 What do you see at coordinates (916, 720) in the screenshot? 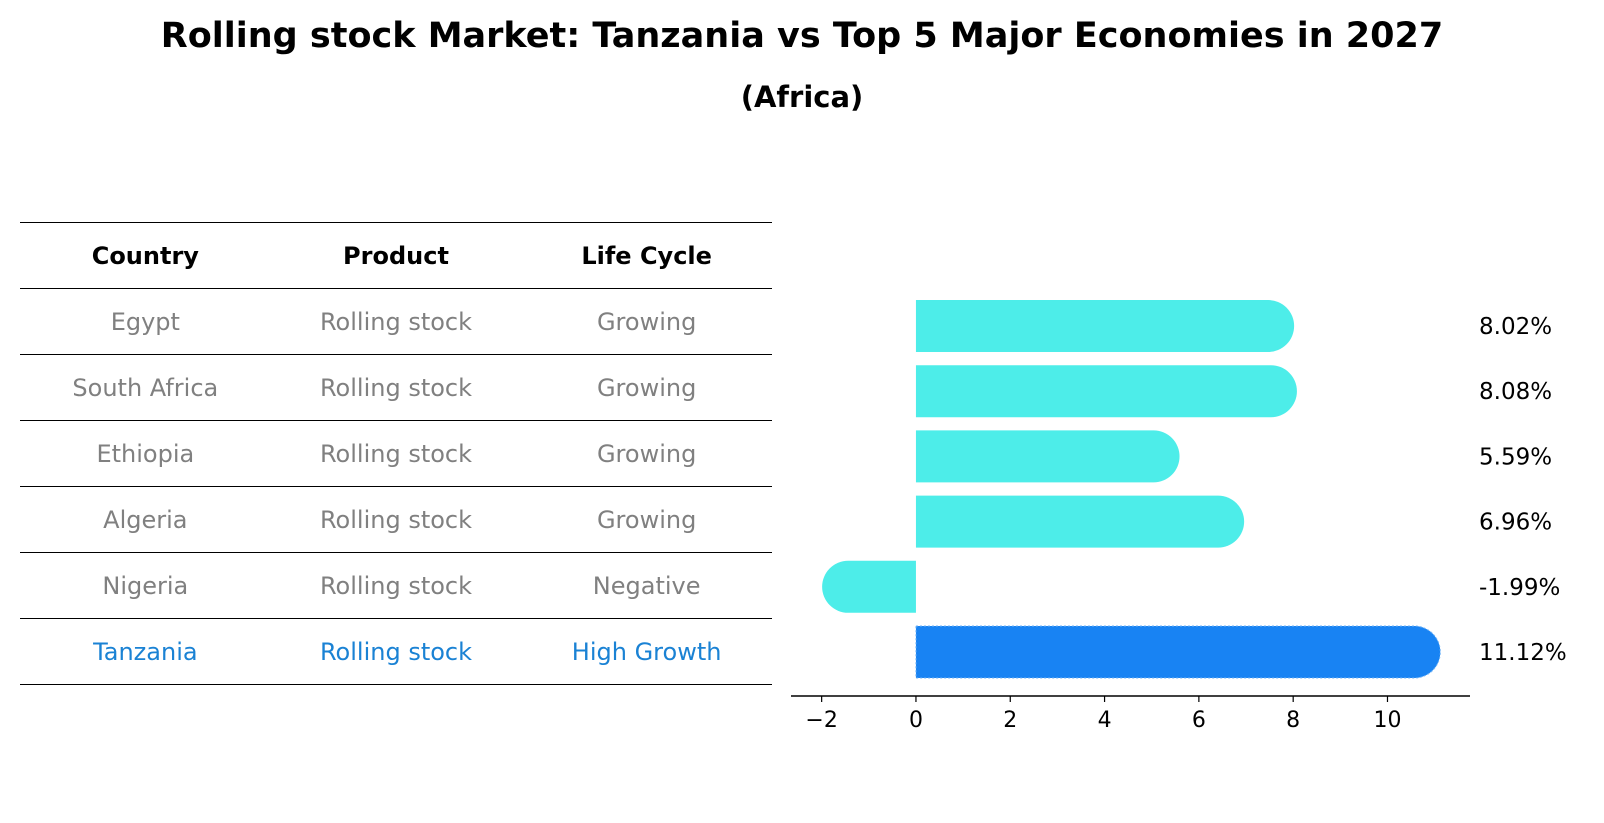
I see `x-tick-label: 0` at bounding box center [916, 720].